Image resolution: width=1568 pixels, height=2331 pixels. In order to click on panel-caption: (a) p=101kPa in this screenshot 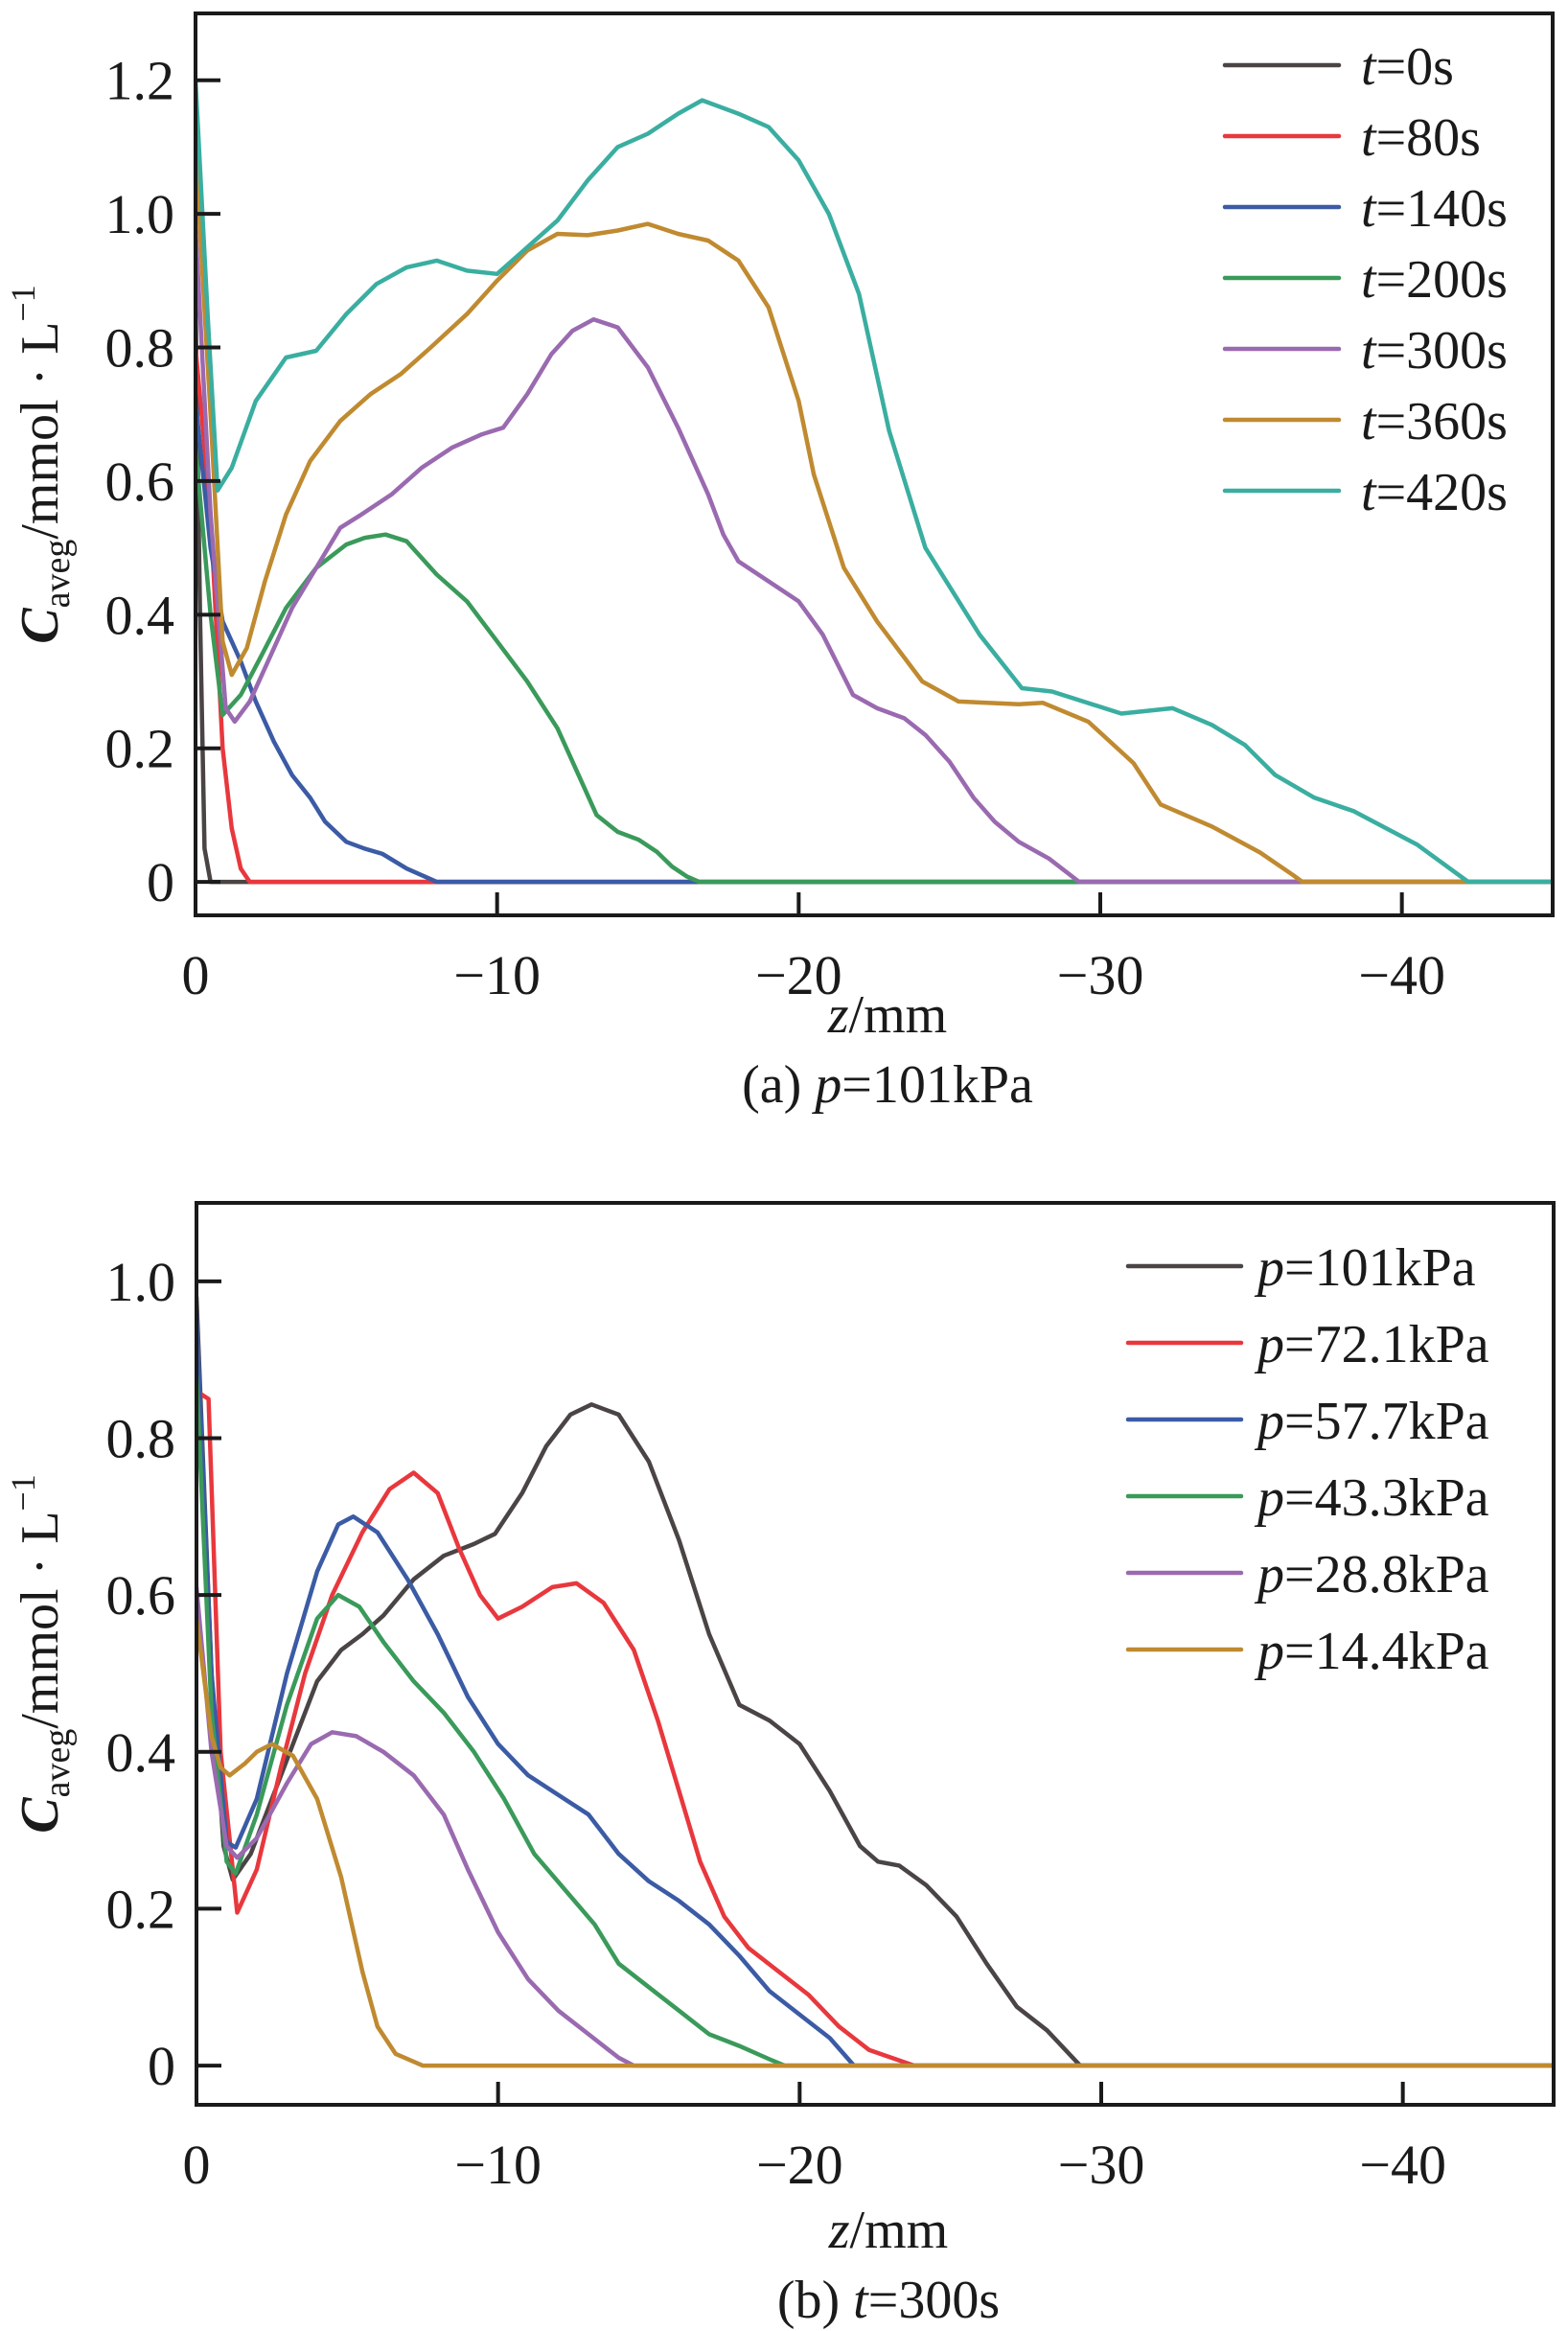, I will do `click(887, 1085)`.